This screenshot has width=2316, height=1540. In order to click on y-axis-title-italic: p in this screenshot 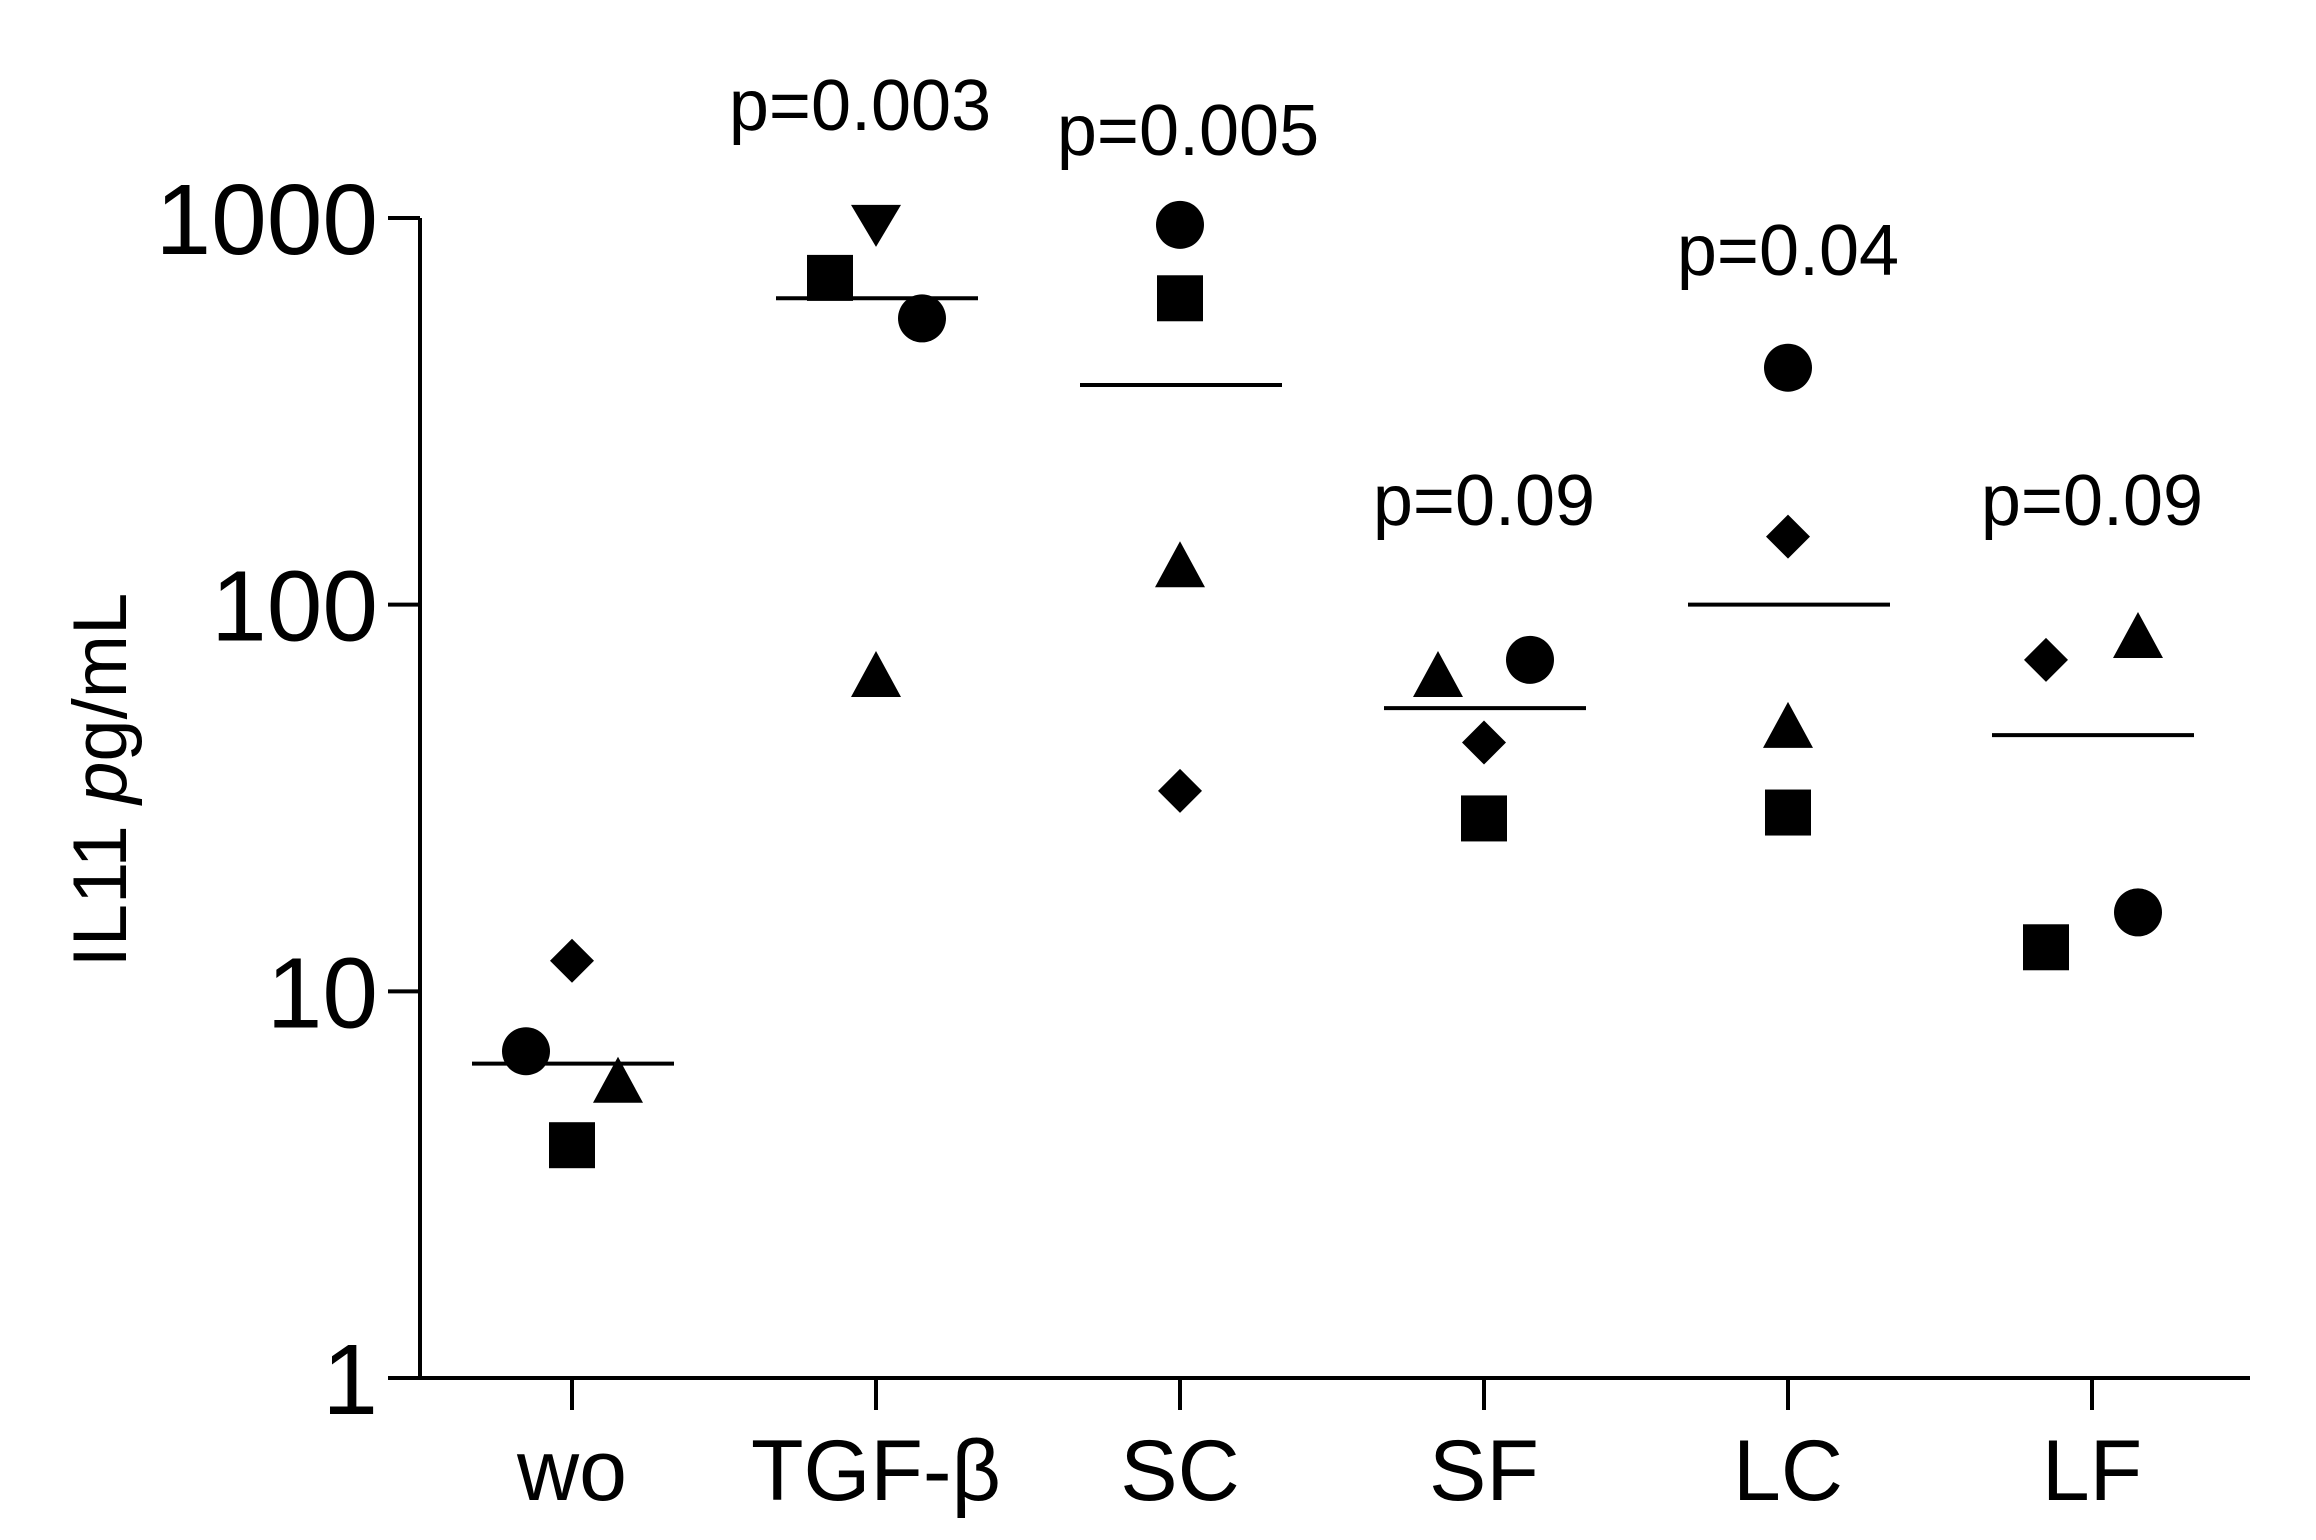, I will do `click(100, 784)`.